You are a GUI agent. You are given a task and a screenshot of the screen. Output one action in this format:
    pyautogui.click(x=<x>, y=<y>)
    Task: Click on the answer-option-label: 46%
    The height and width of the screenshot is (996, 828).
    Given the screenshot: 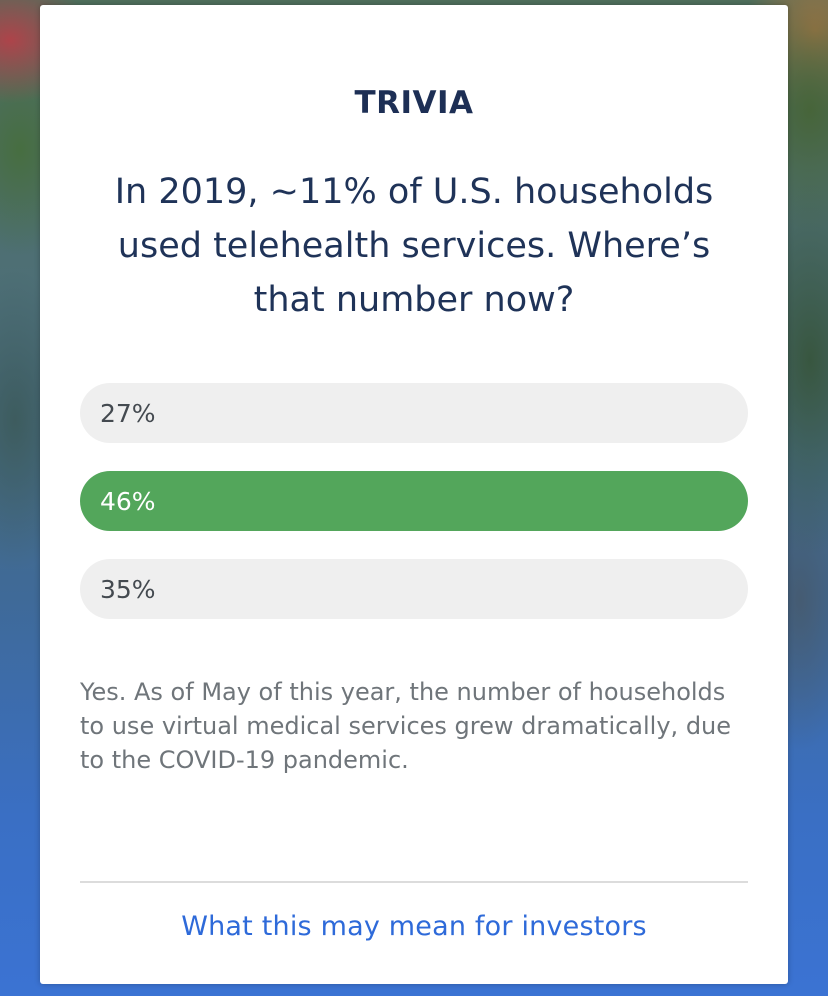 What is the action you would take?
    pyautogui.click(x=128, y=501)
    